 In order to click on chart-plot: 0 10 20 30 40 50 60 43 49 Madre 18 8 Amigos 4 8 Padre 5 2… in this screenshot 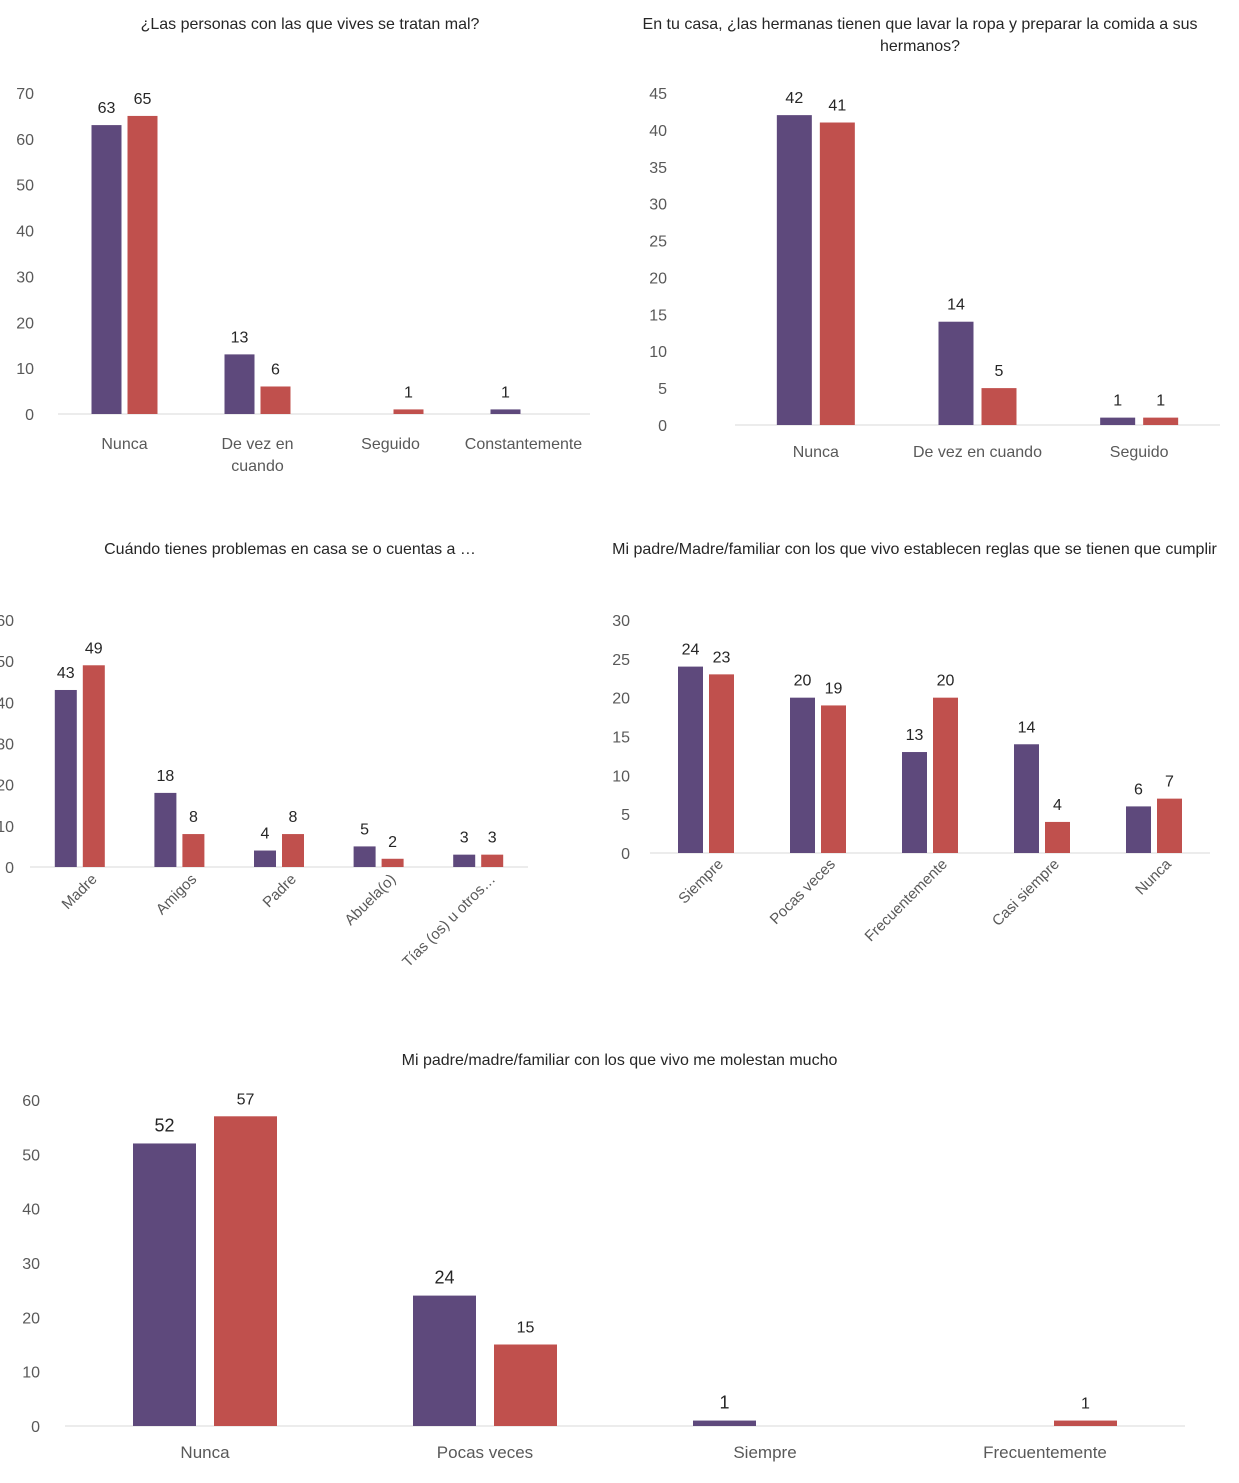, I will do `click(264, 792)`.